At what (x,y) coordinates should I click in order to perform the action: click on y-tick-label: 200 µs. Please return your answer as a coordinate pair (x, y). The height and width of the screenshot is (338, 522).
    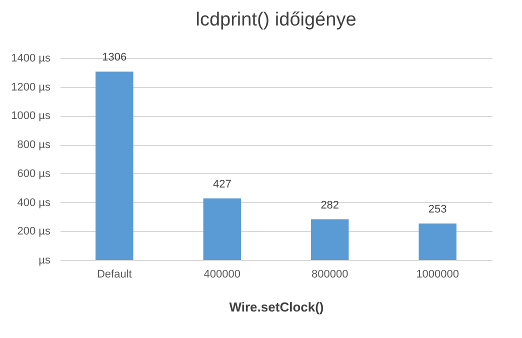
    Looking at the image, I should click on (34, 232).